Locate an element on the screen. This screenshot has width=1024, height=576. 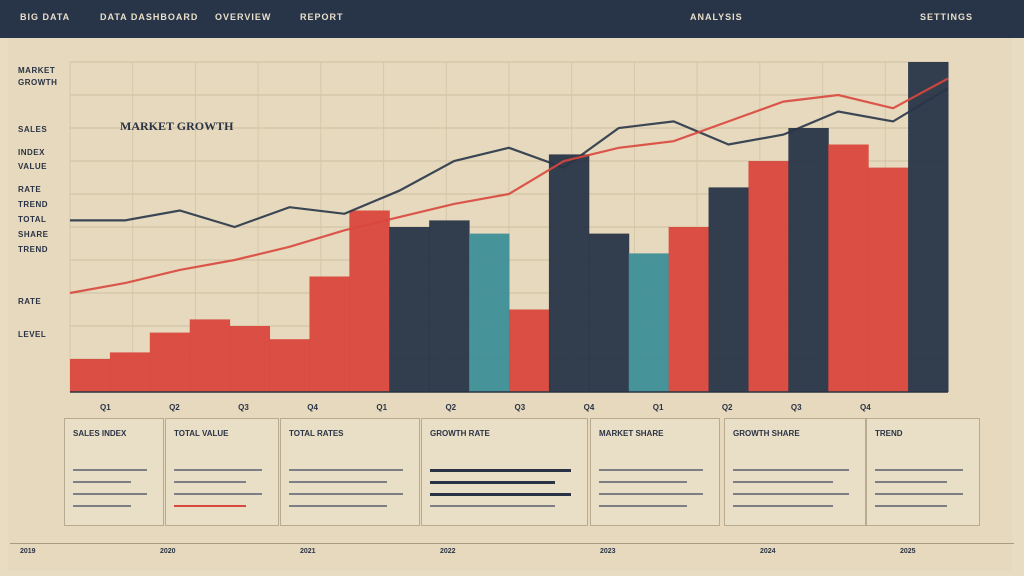
bottom-label: 2021 is located at coordinates (308, 551).